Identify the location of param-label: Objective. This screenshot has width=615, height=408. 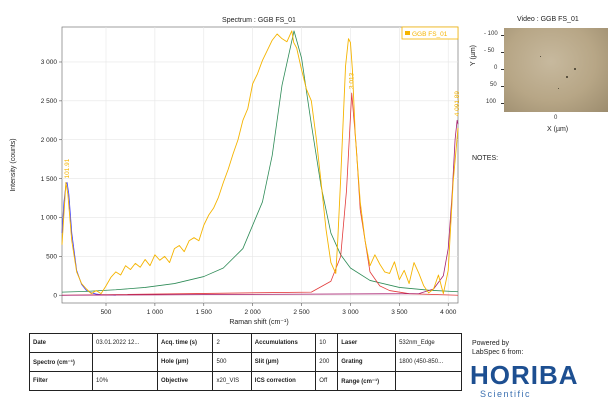
(185, 381).